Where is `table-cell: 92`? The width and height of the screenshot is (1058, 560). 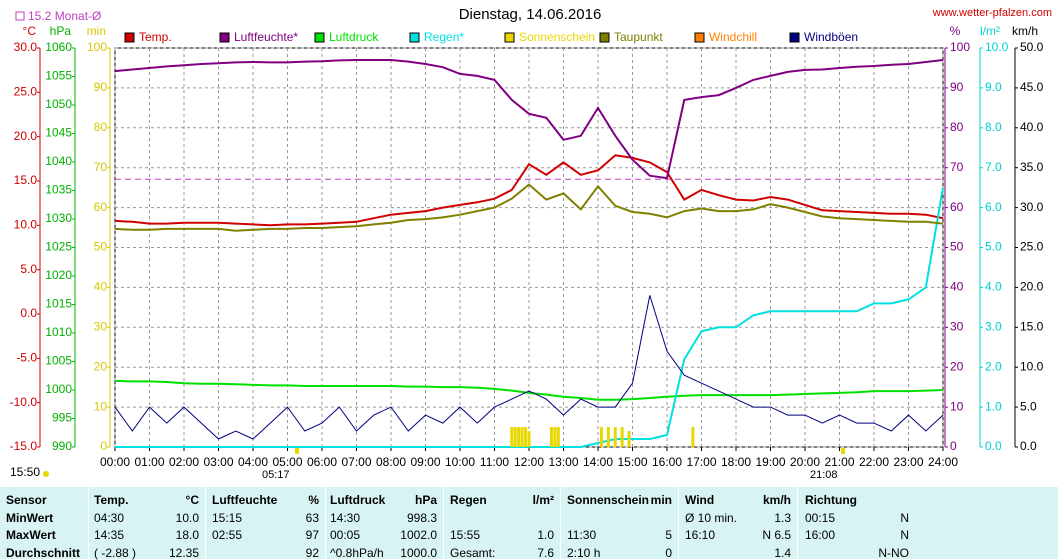 table-cell: 92 is located at coordinates (312, 552).